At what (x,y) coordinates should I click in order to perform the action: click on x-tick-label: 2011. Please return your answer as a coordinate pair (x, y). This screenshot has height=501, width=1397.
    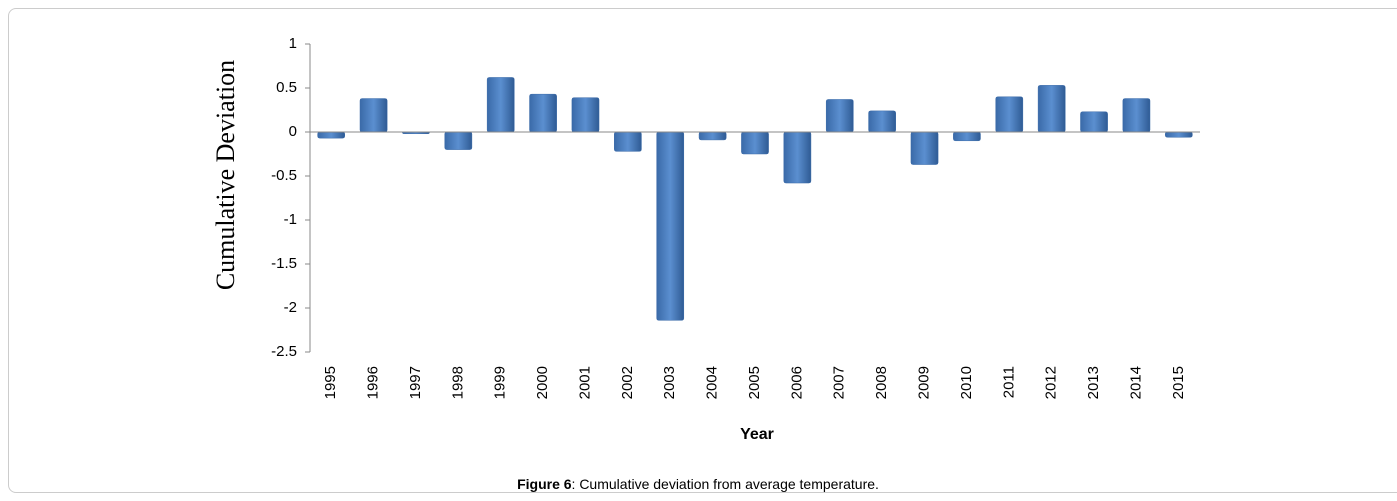
    Looking at the image, I should click on (1008, 382).